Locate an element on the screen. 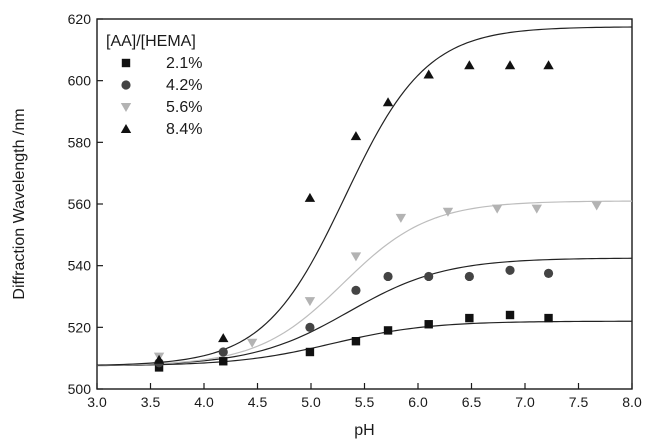 This screenshot has width=654, height=443. y-tick-label: 560 is located at coordinates (80, 204).